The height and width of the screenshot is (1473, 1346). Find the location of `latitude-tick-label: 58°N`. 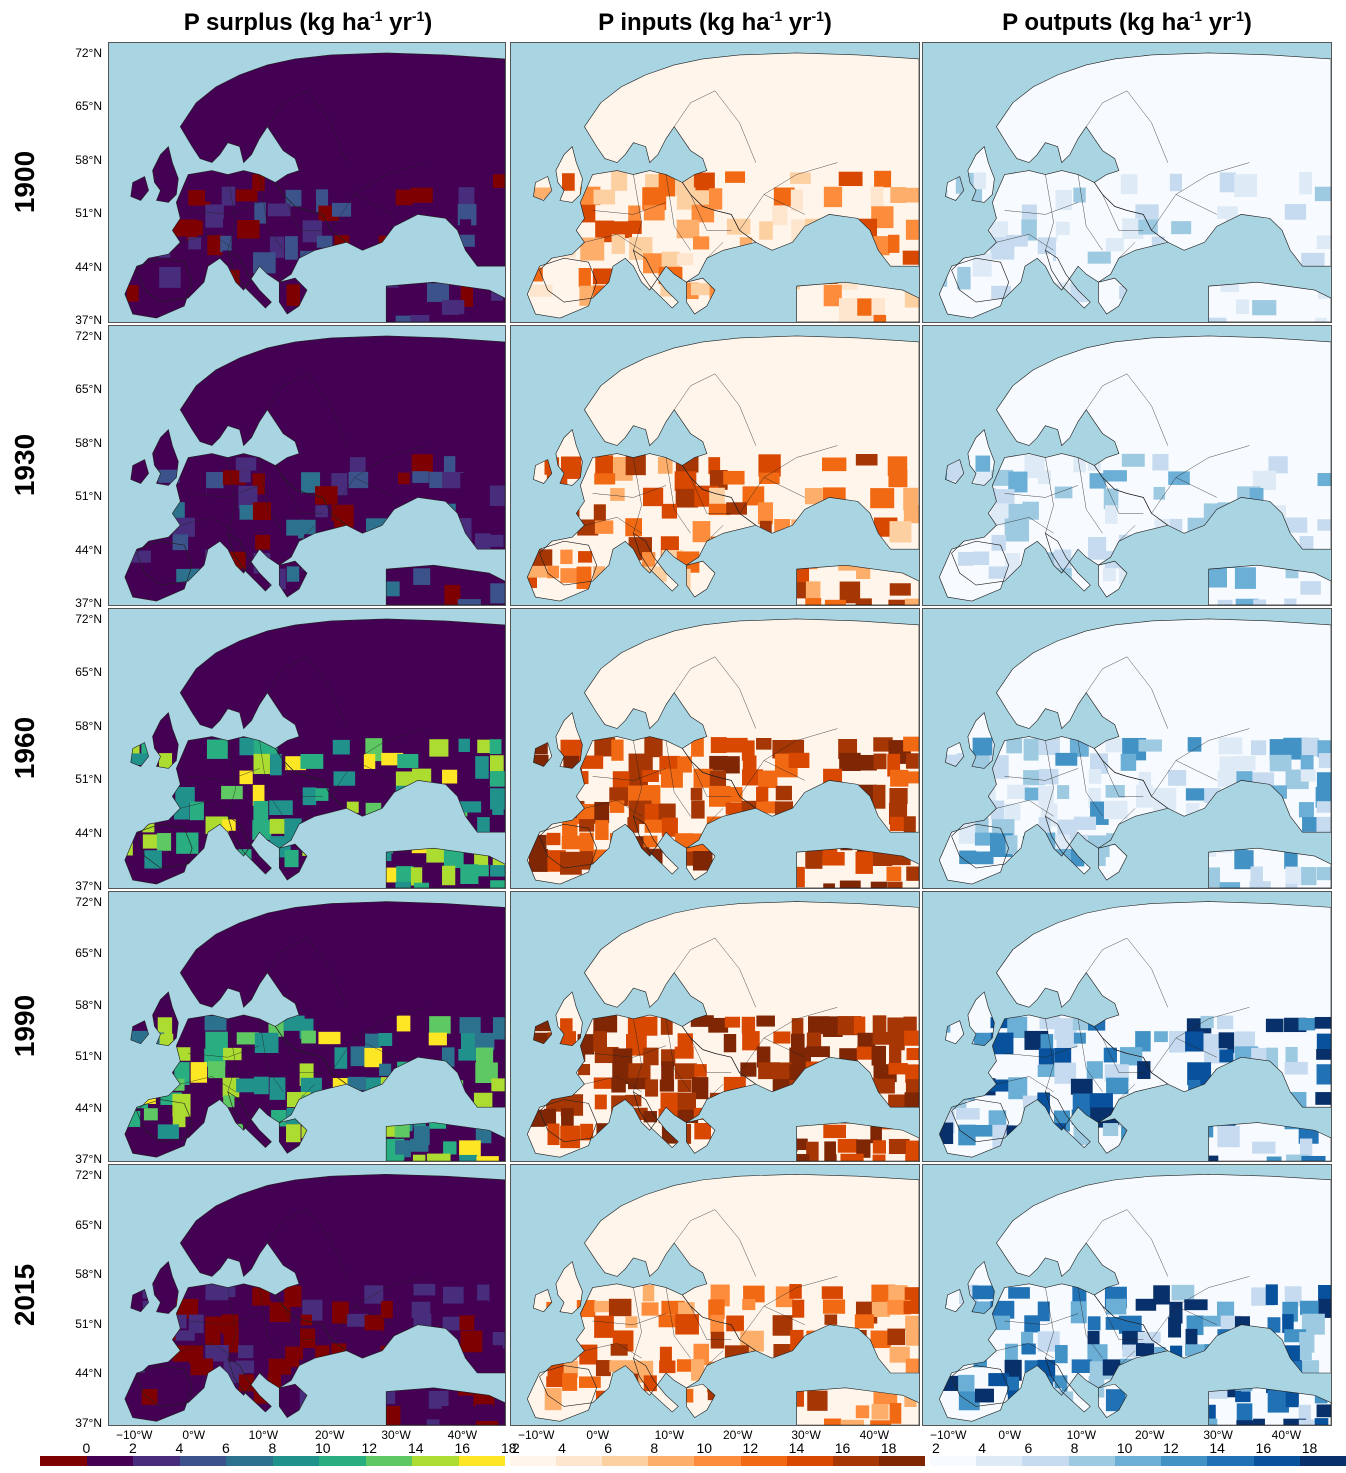

latitude-tick-label: 58°N is located at coordinates (88, 1004).